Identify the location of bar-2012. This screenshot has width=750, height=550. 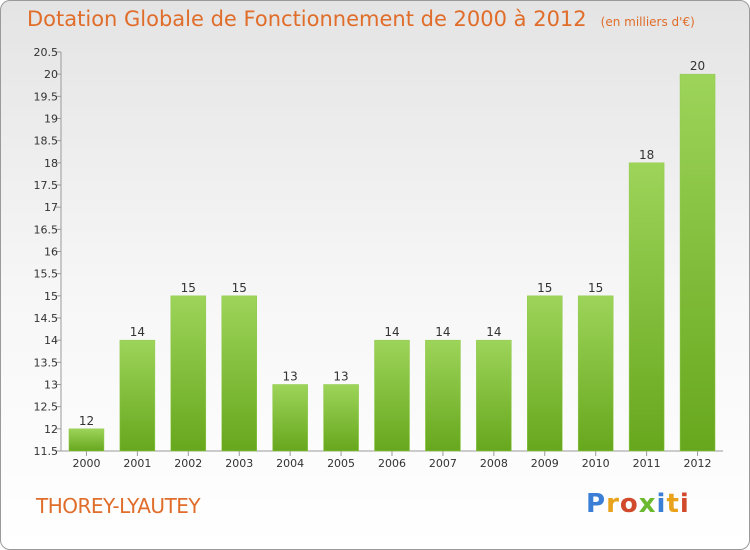
(697, 262).